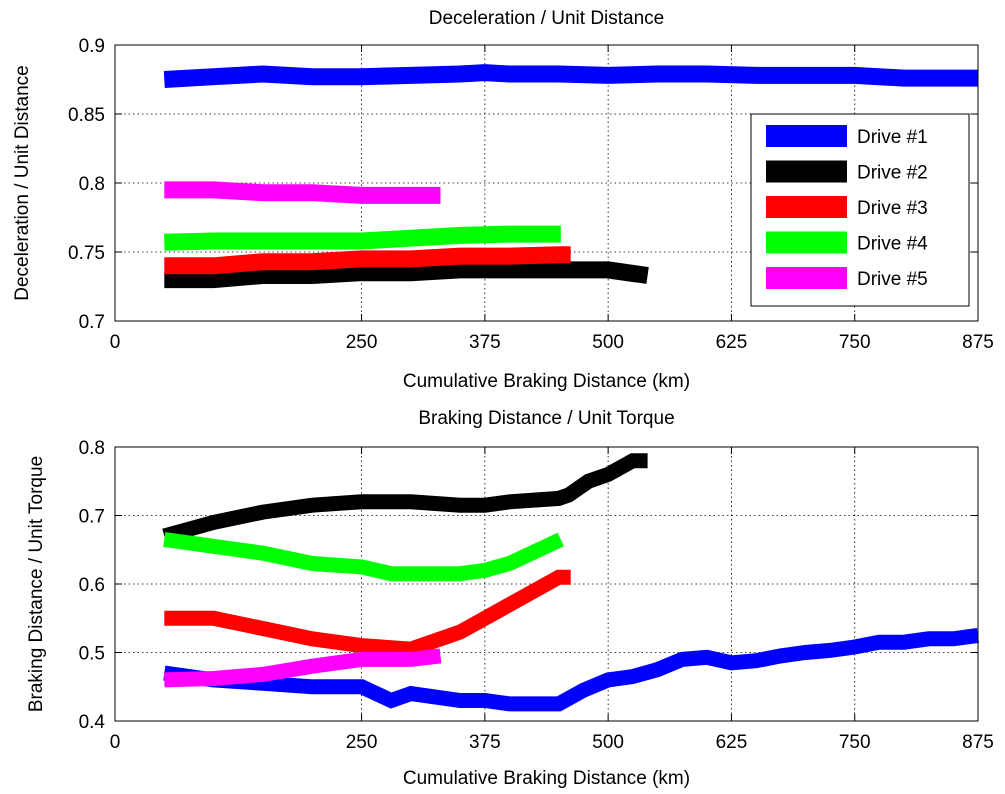 This screenshot has height=794, width=1005. Describe the element at coordinates (92, 46) in the screenshot. I see `y-tick-label: 0.9` at that location.